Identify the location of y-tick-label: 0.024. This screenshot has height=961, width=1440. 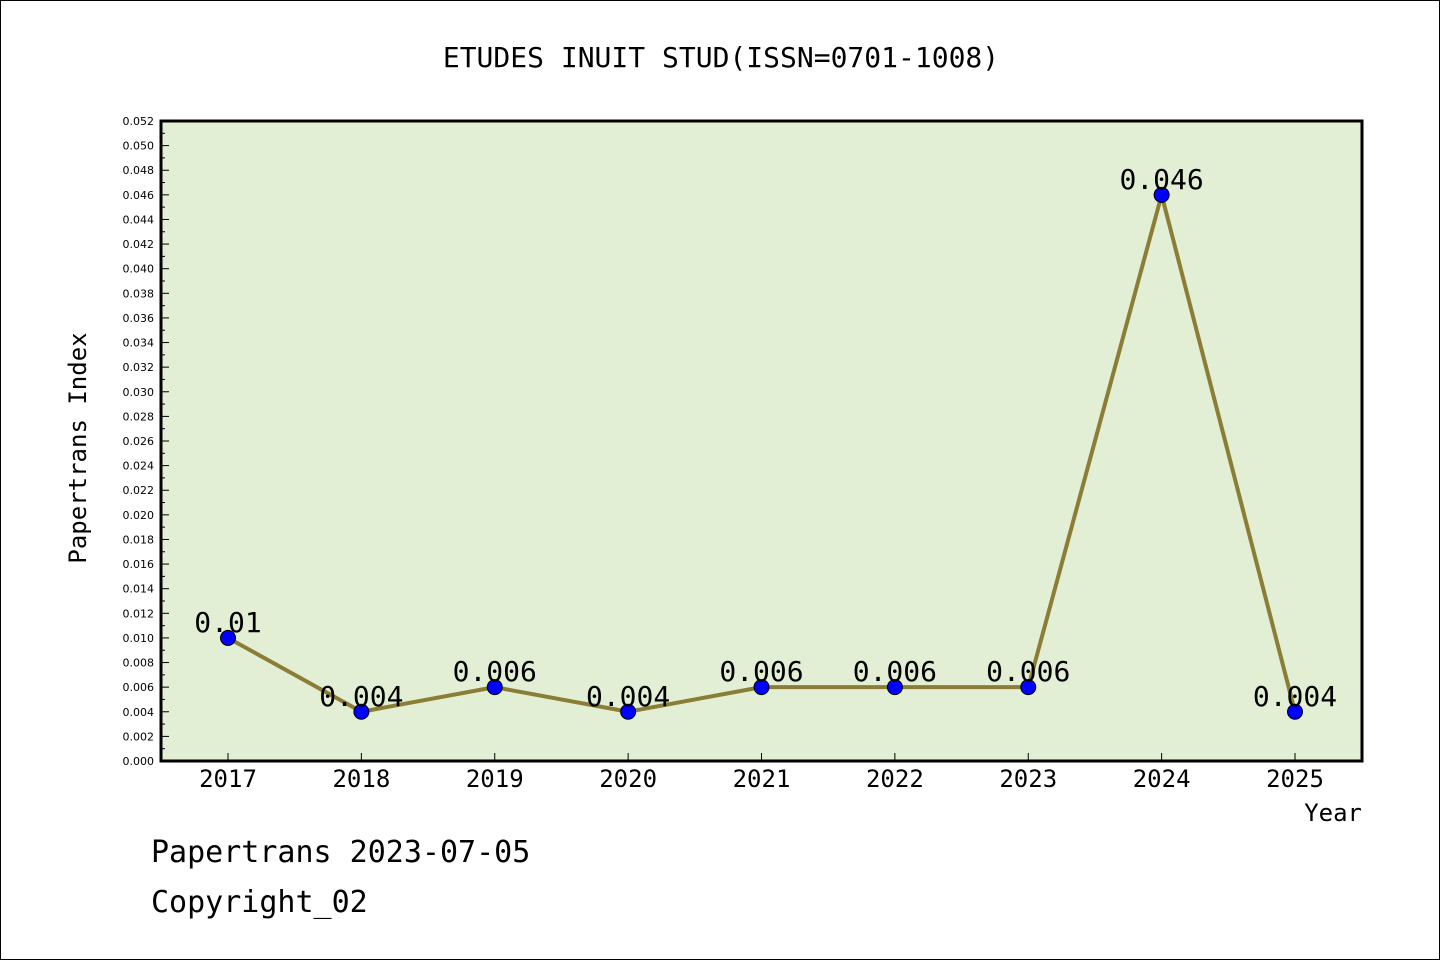
(139, 466).